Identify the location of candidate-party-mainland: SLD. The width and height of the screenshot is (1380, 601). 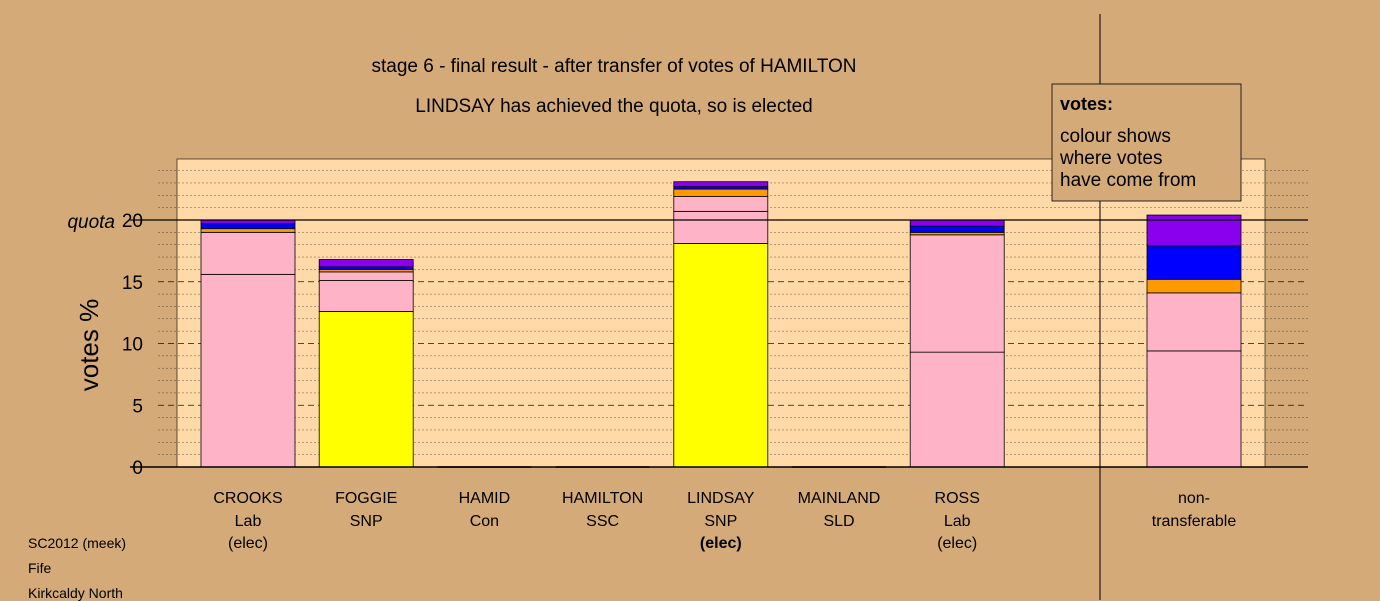
(838, 521).